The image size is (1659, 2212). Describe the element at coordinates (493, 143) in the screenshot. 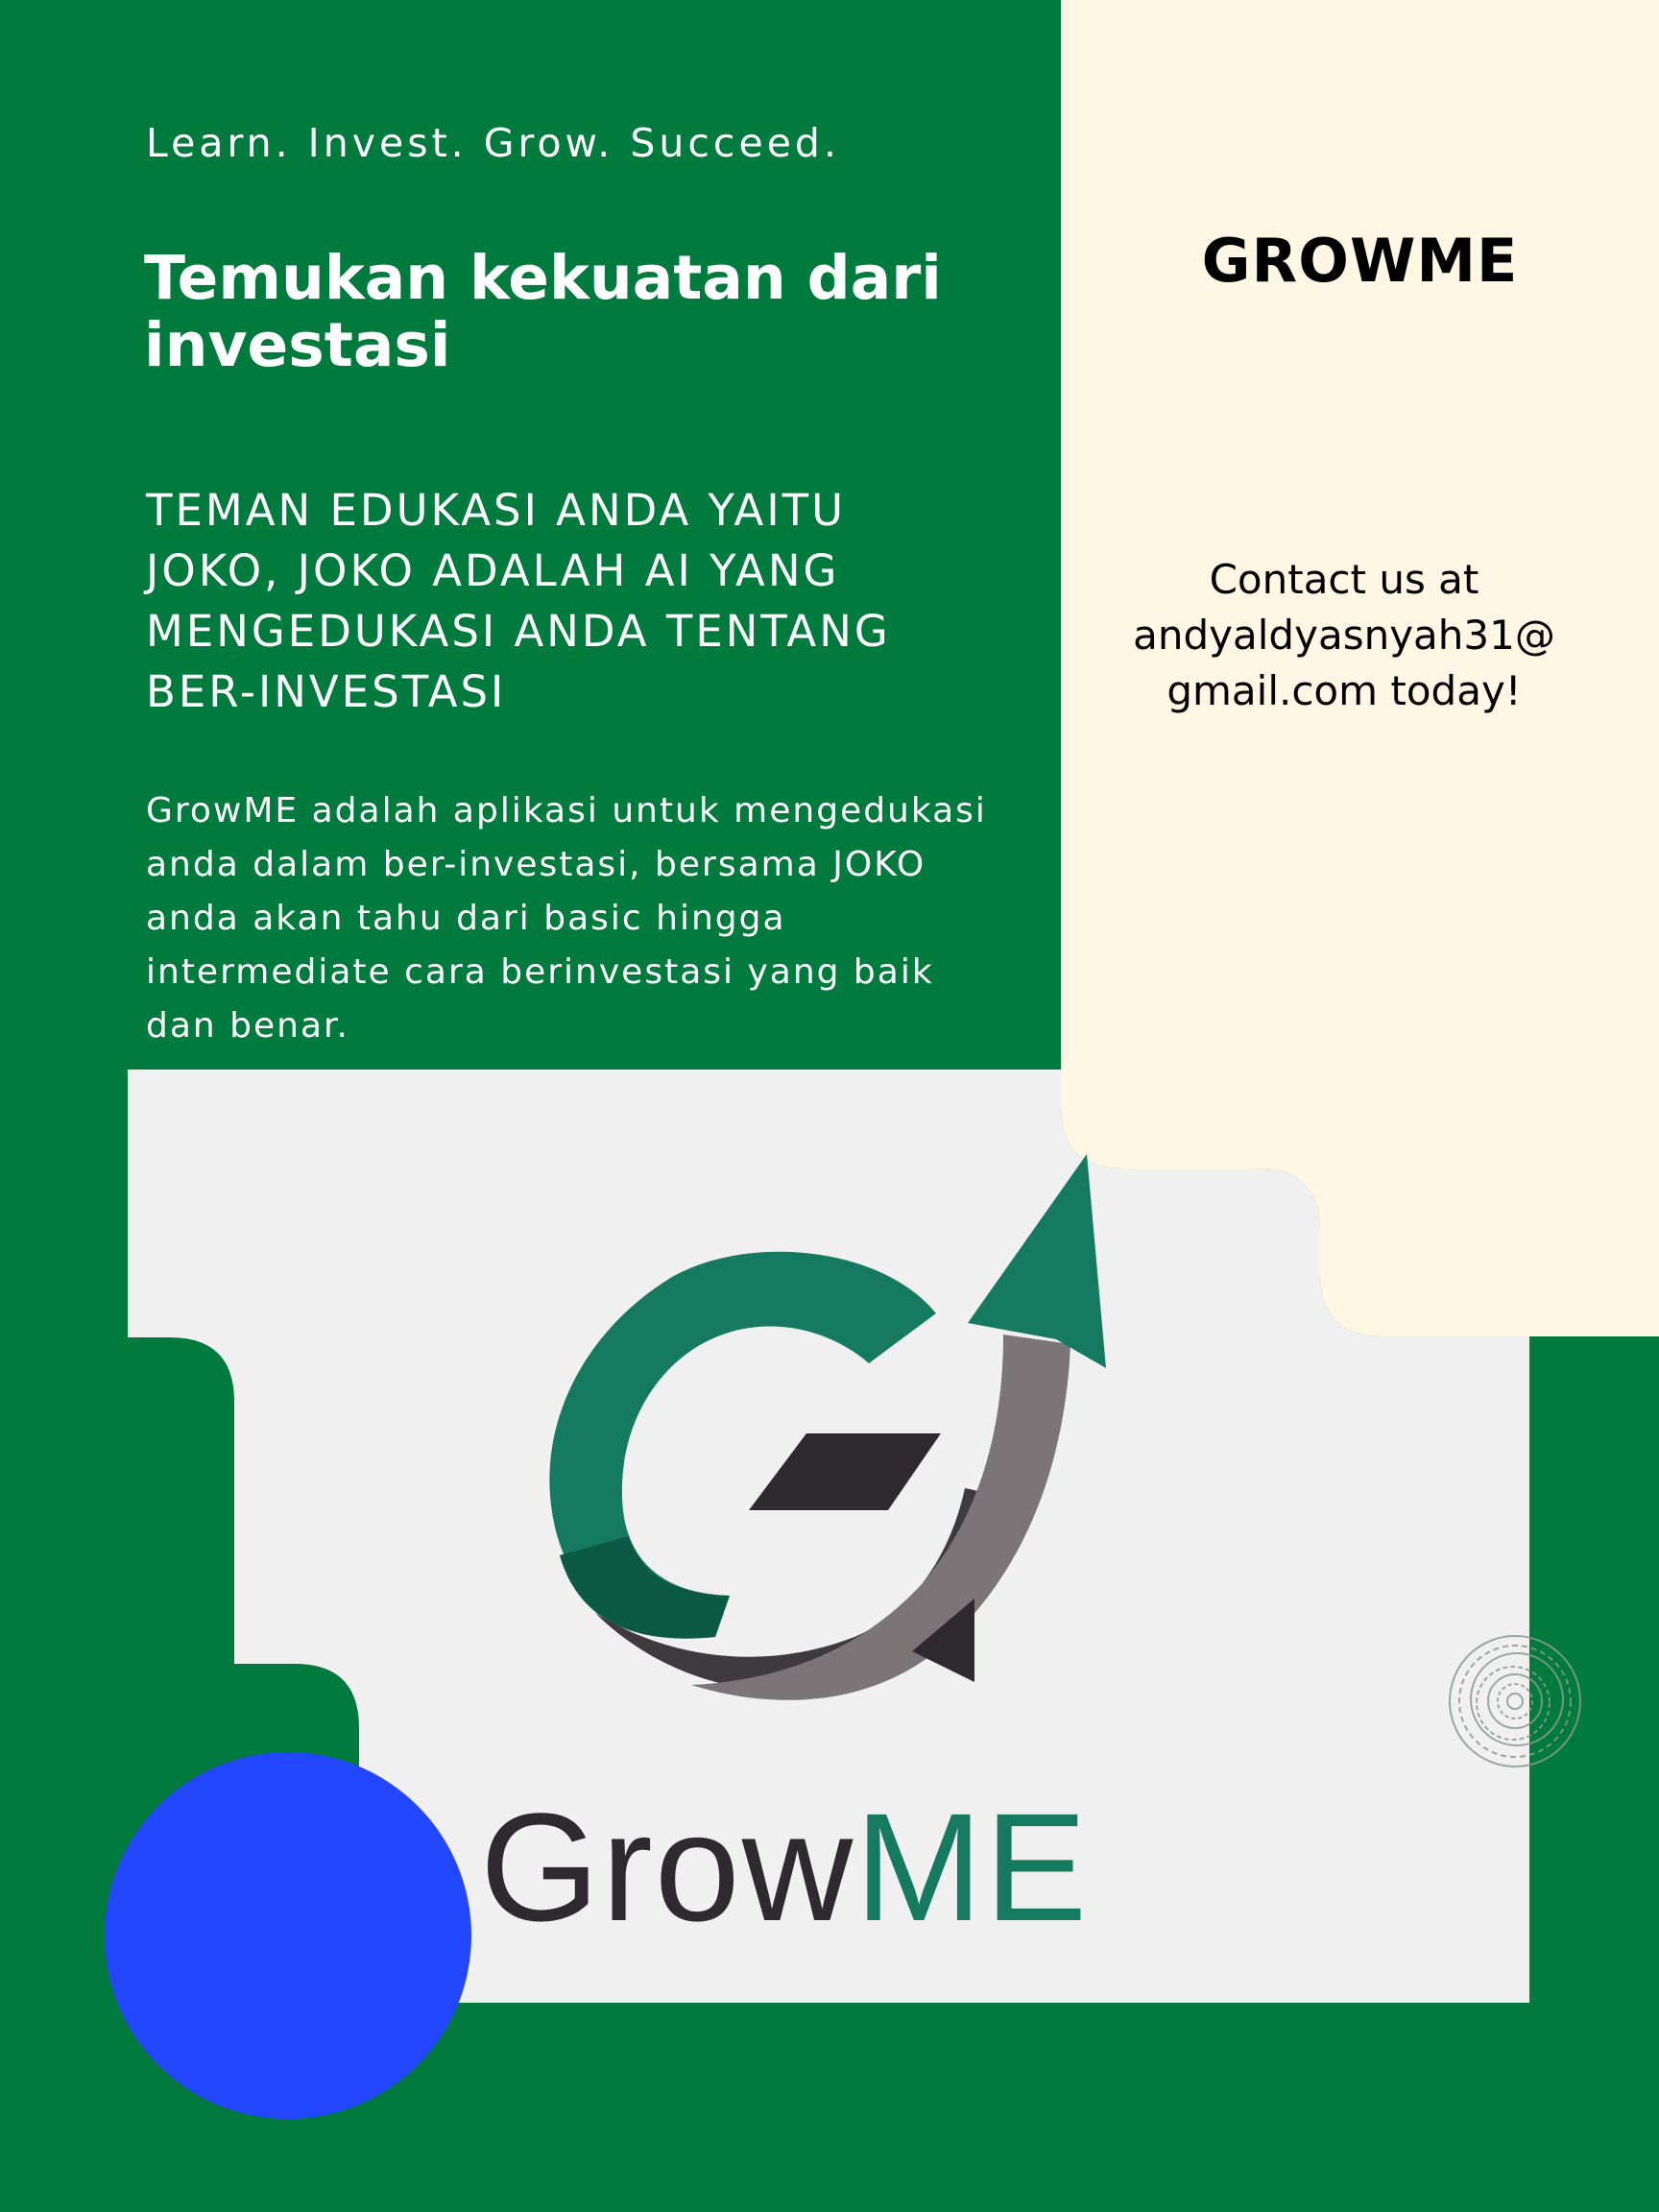

I see `tagline: Learn. Invest. Grow. Succeed.` at that location.